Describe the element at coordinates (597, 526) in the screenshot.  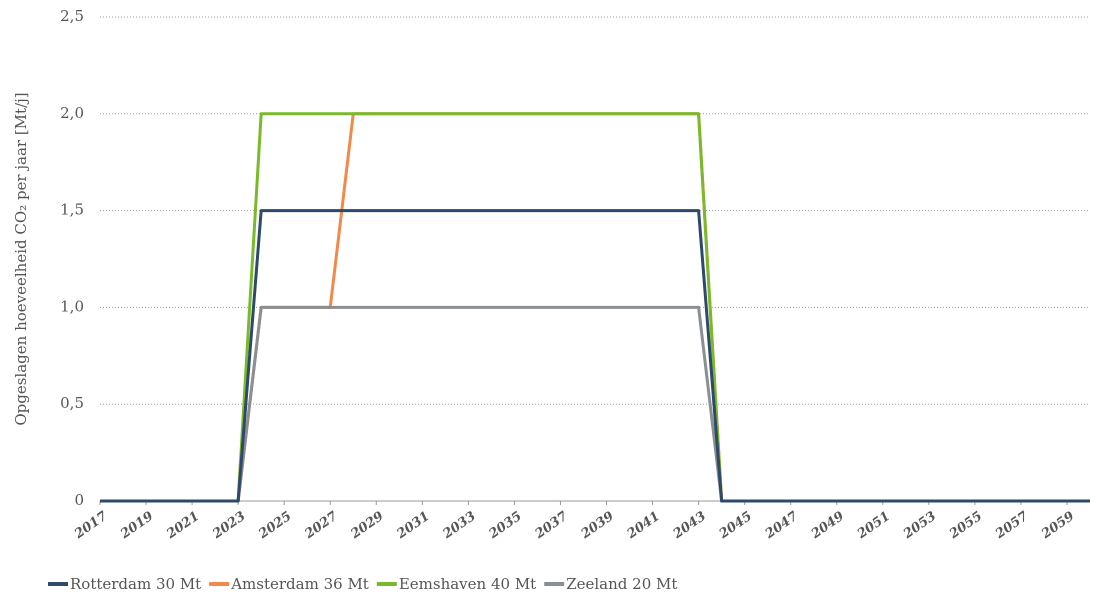
I see `x-tick-label: 2039` at that location.